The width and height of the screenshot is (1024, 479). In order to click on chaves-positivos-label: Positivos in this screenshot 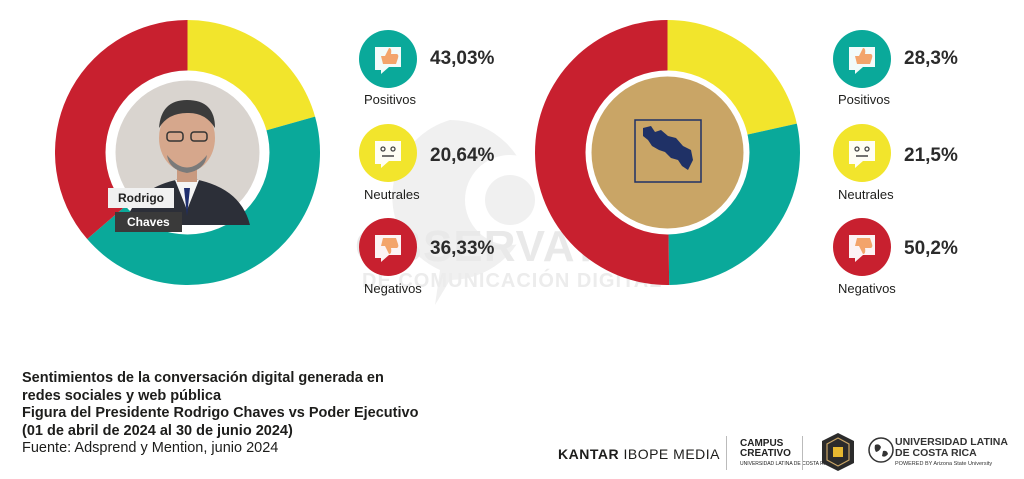, I will do `click(390, 99)`.